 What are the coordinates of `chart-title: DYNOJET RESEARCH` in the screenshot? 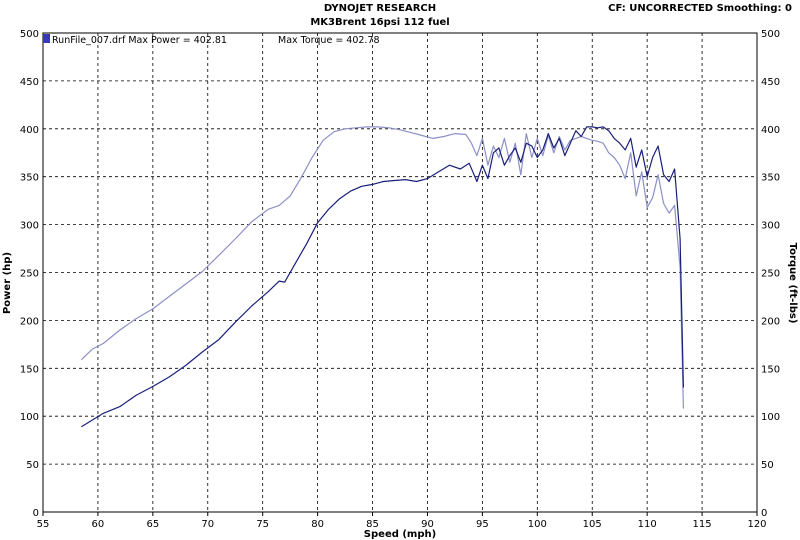 It's located at (380, 8).